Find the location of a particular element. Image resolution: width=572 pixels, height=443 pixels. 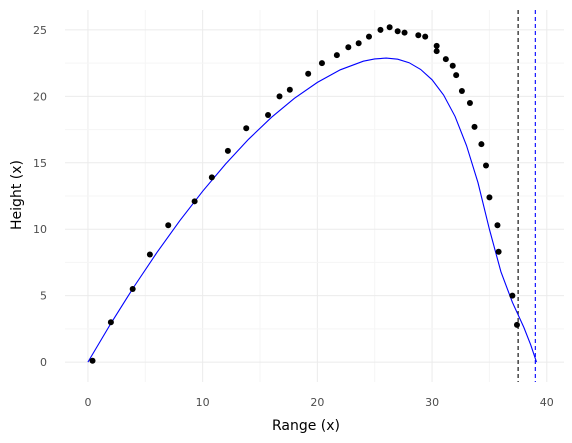

x-tick-label: 30 is located at coordinates (432, 402).